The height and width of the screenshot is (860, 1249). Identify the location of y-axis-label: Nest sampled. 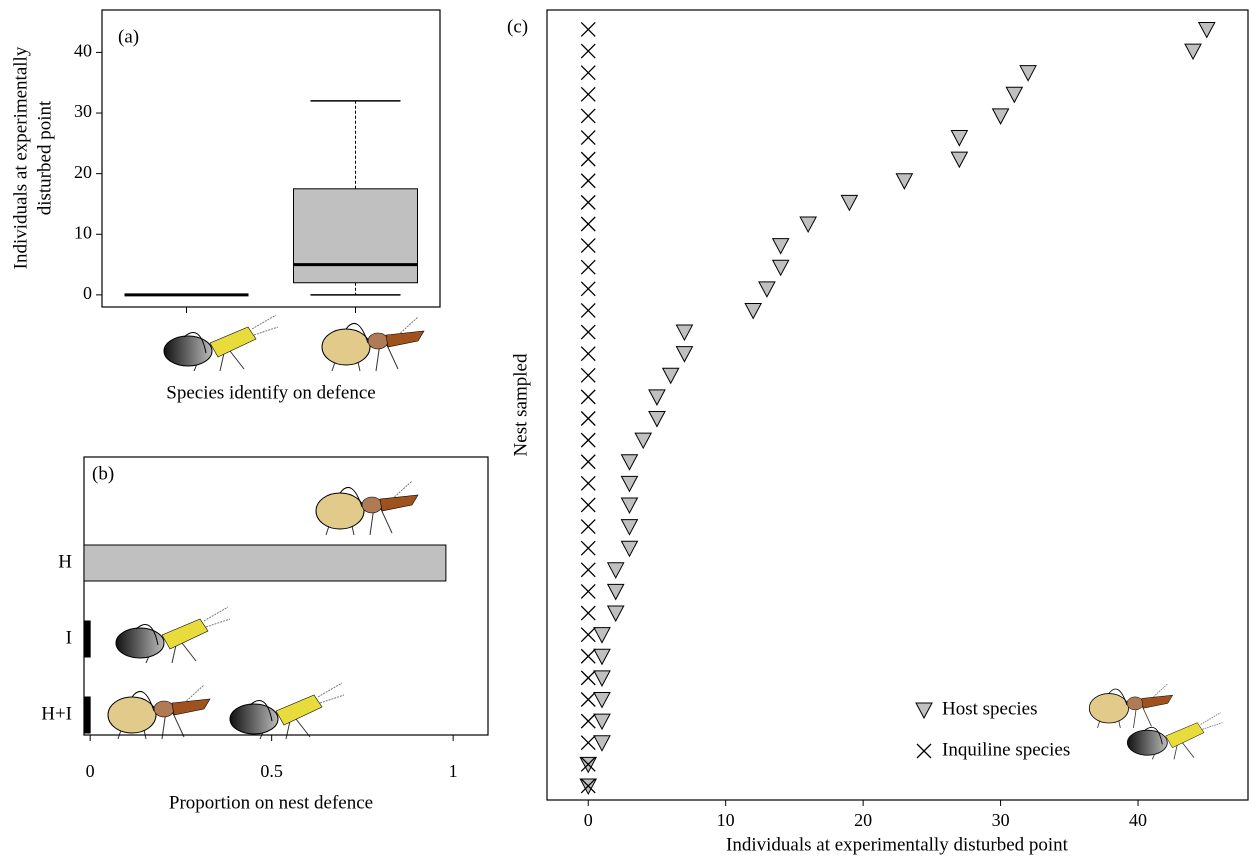
(520, 404).